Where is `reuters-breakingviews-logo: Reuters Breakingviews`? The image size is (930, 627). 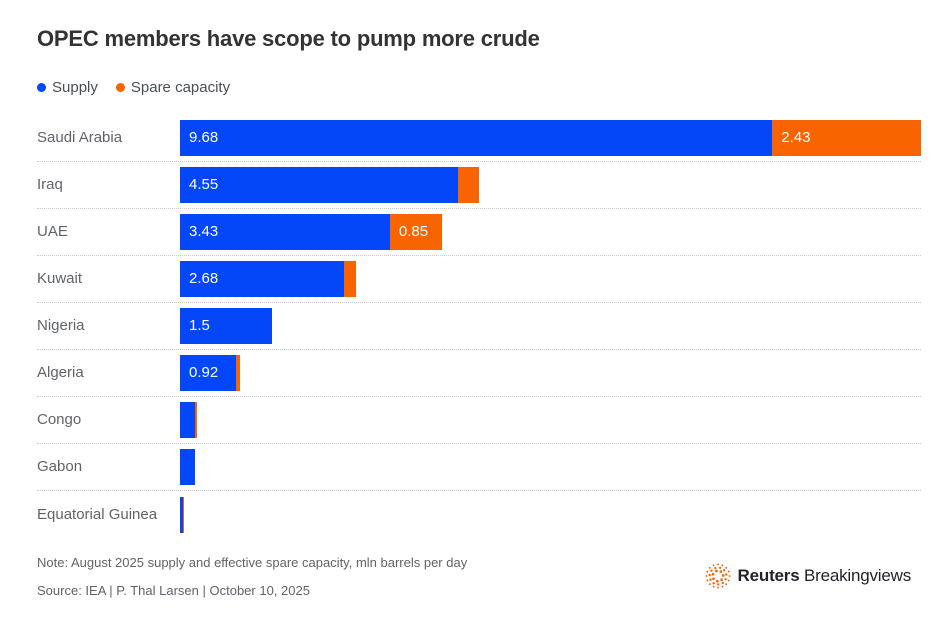
reuters-breakingviews-logo: Reuters Breakingviews is located at coordinates (807, 576).